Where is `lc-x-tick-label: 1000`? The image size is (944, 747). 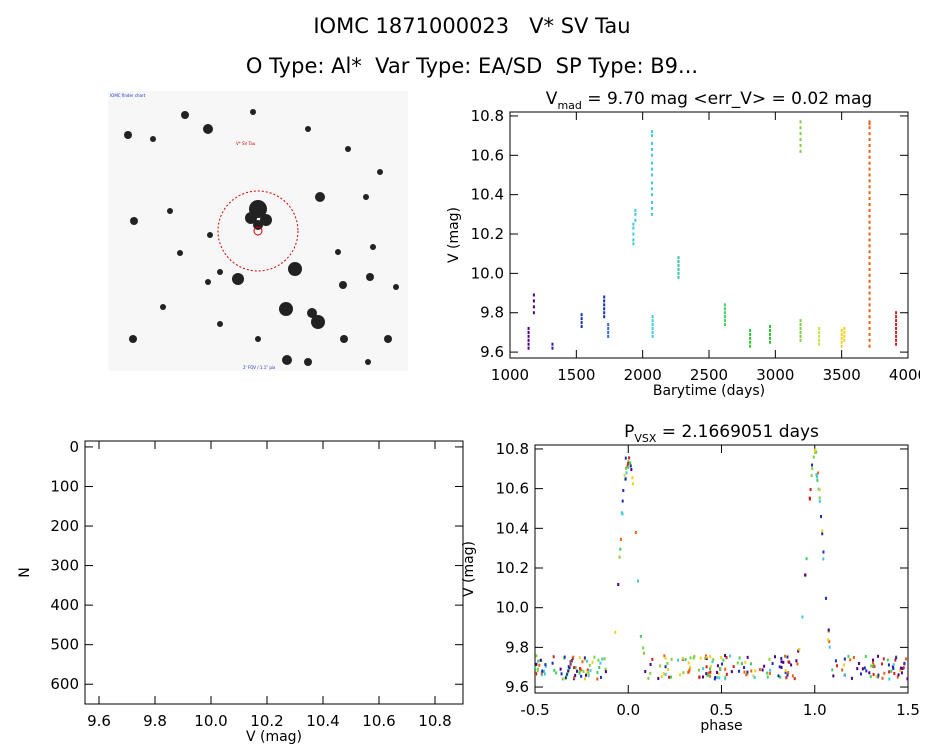
lc-x-tick-label: 1000 is located at coordinates (510, 375).